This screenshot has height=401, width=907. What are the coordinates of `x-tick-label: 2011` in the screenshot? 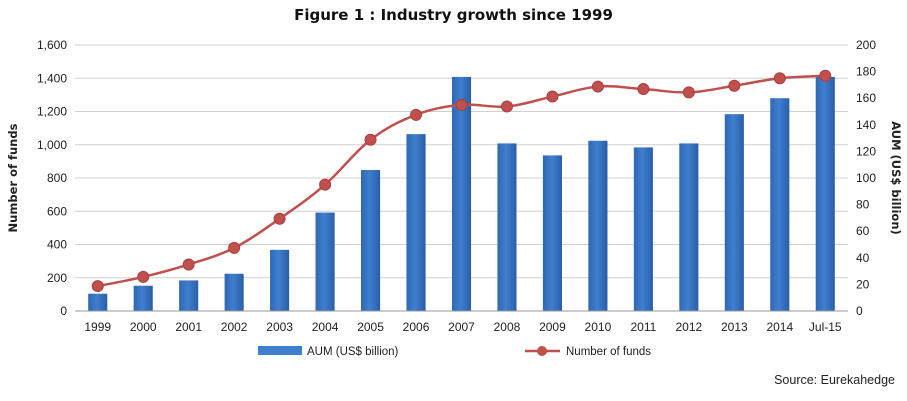 It's located at (643, 327).